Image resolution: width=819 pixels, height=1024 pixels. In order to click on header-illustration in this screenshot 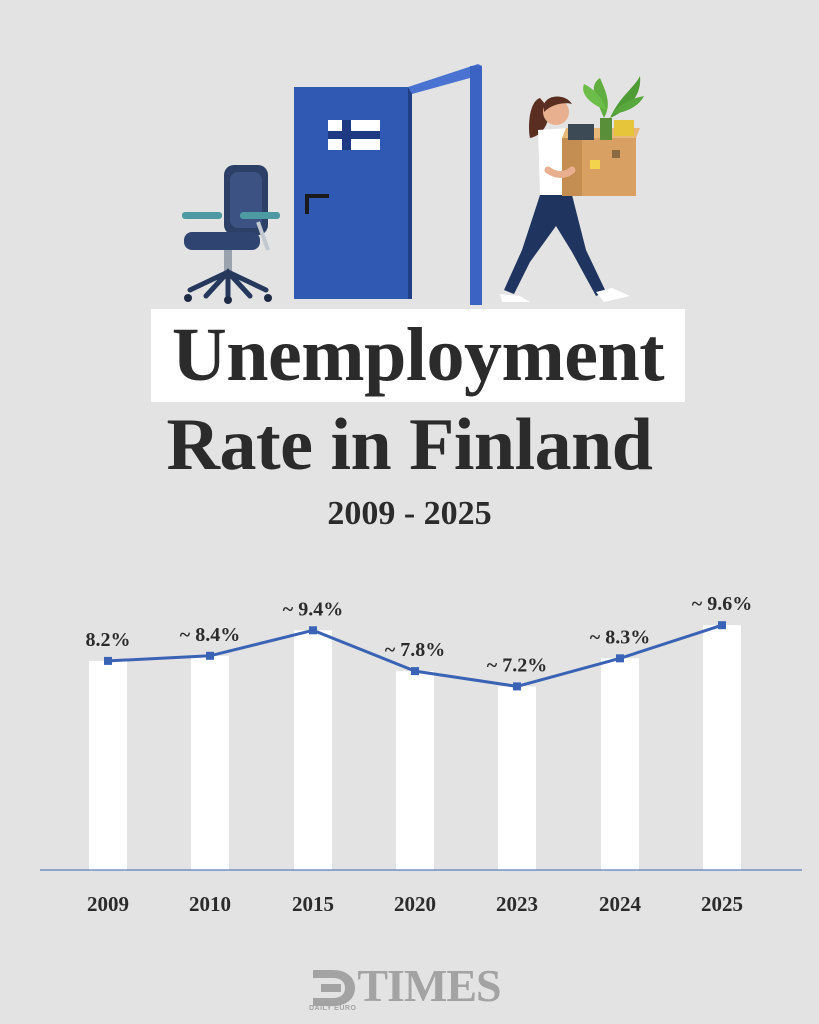, I will do `click(413, 184)`.